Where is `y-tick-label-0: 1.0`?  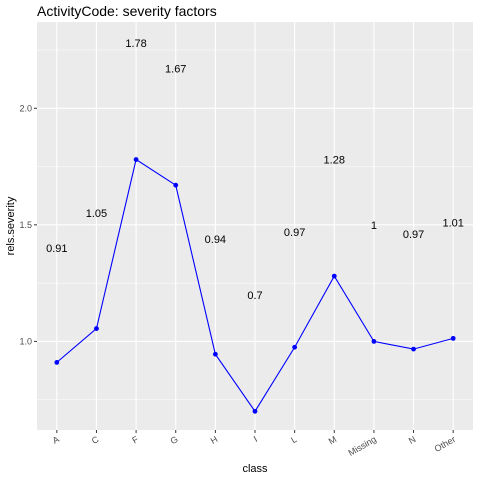 y-tick-label-0: 1.0 is located at coordinates (25, 341).